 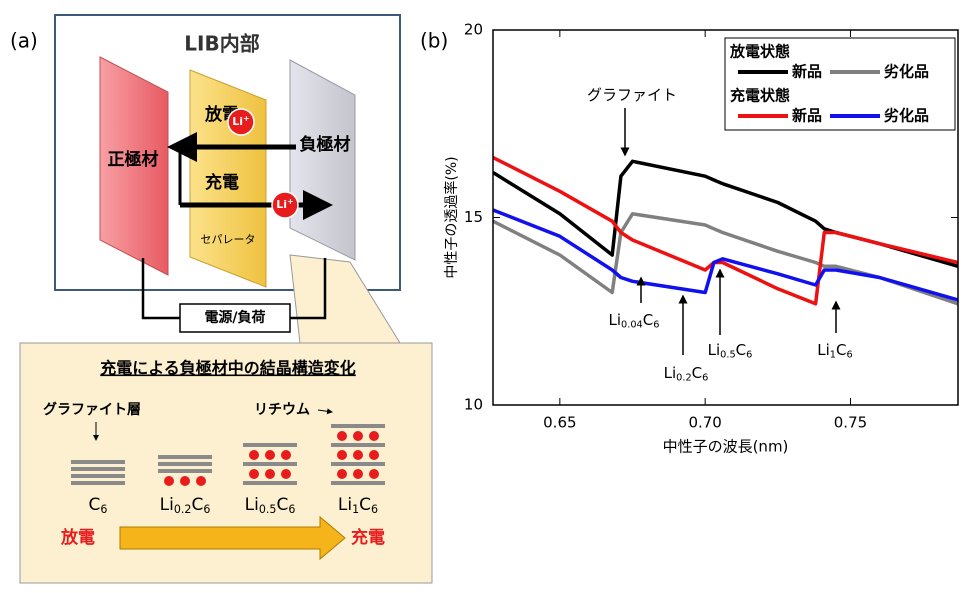 What do you see at coordinates (222, 182) in the screenshot?
I see `charge-label: 充電` at bounding box center [222, 182].